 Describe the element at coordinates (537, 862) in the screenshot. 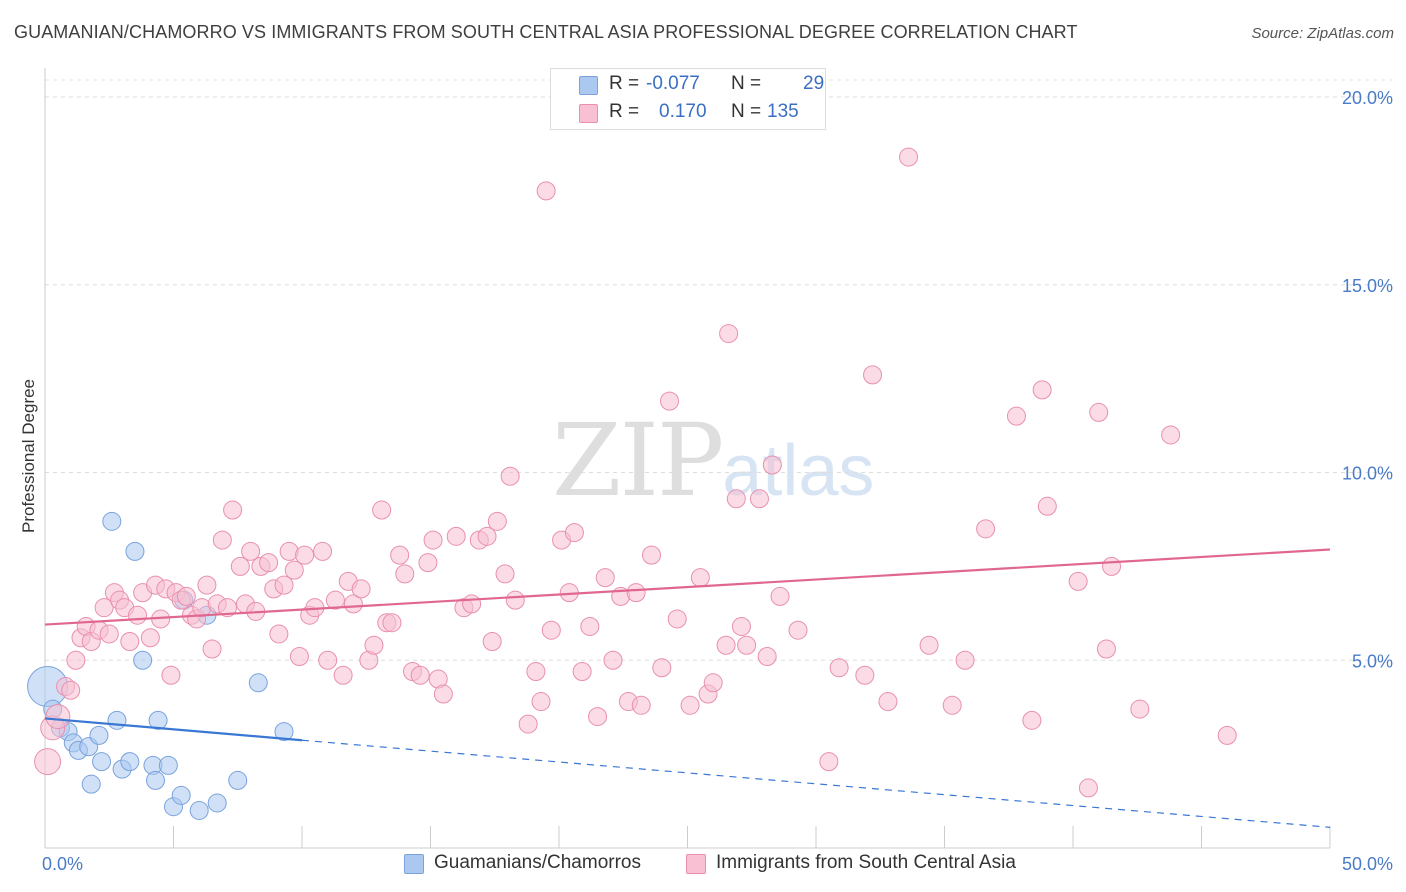

I see `bottom-legend-label-guamanian: Guamanians/Chamorros` at that location.